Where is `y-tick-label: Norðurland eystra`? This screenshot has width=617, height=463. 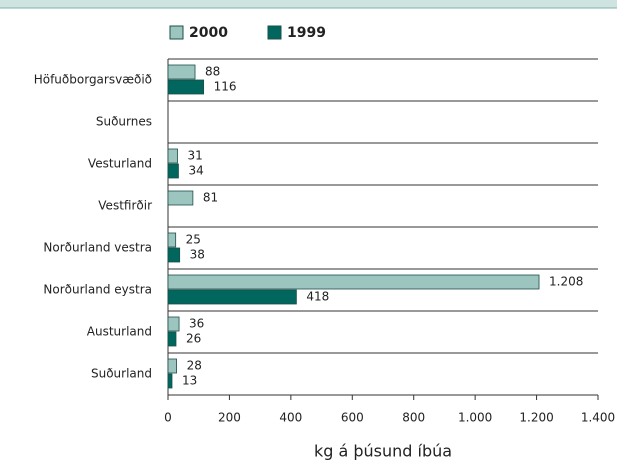
y-tick-label: Norðurland eystra is located at coordinates (97, 290).